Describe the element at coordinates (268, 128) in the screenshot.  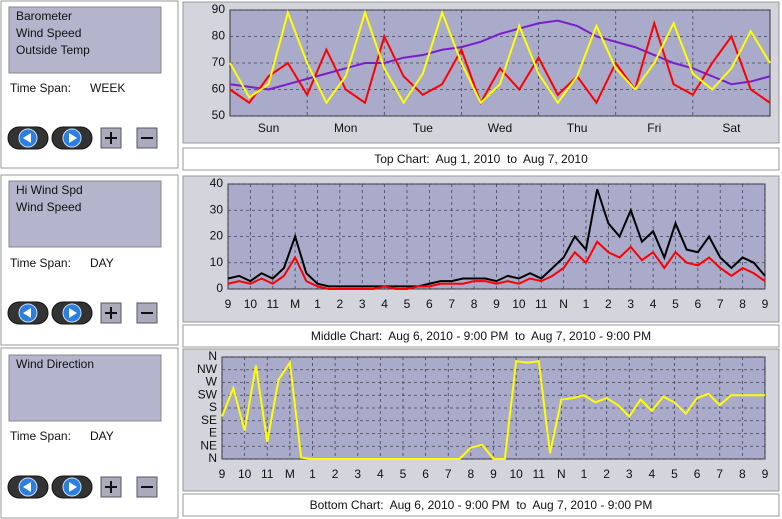
I see `x-tick-label: Sun` at that location.